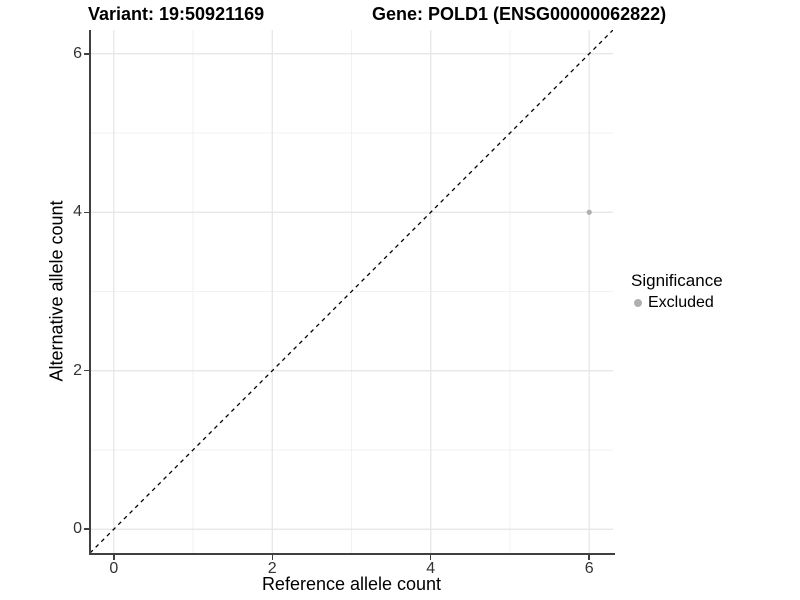  What do you see at coordinates (431, 568) in the screenshot?
I see `x-tick-label: 4` at bounding box center [431, 568].